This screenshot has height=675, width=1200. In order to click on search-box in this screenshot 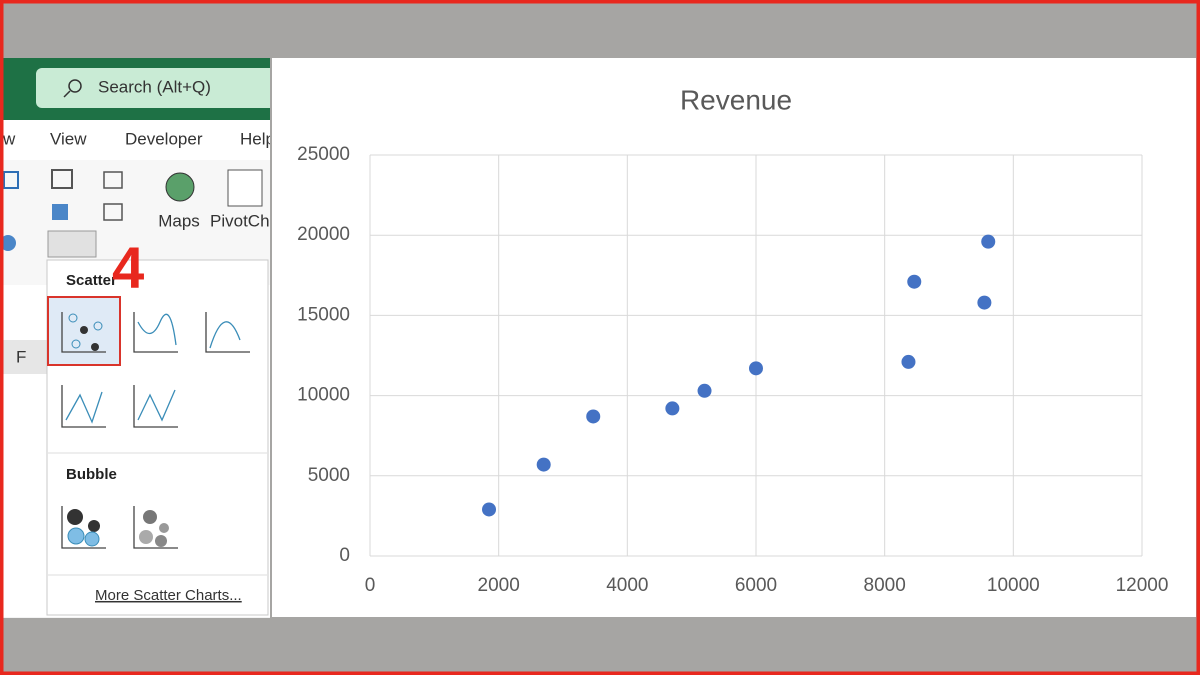, I will do `click(161, 88)`.